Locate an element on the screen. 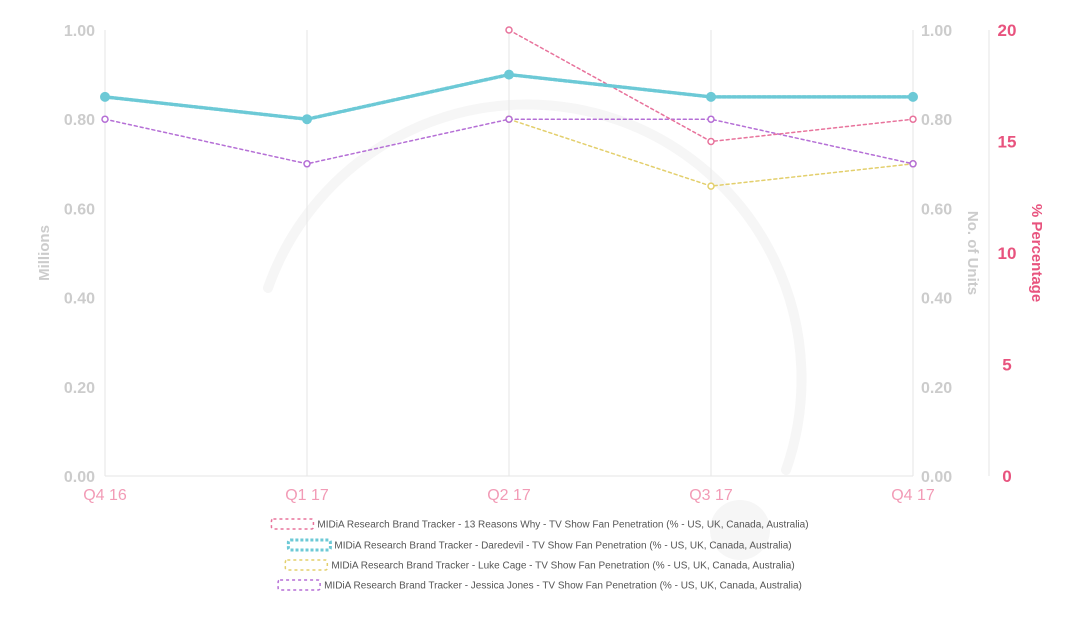 This screenshot has height=630, width=1080. left-tick-label: 0.40 is located at coordinates (79, 299).